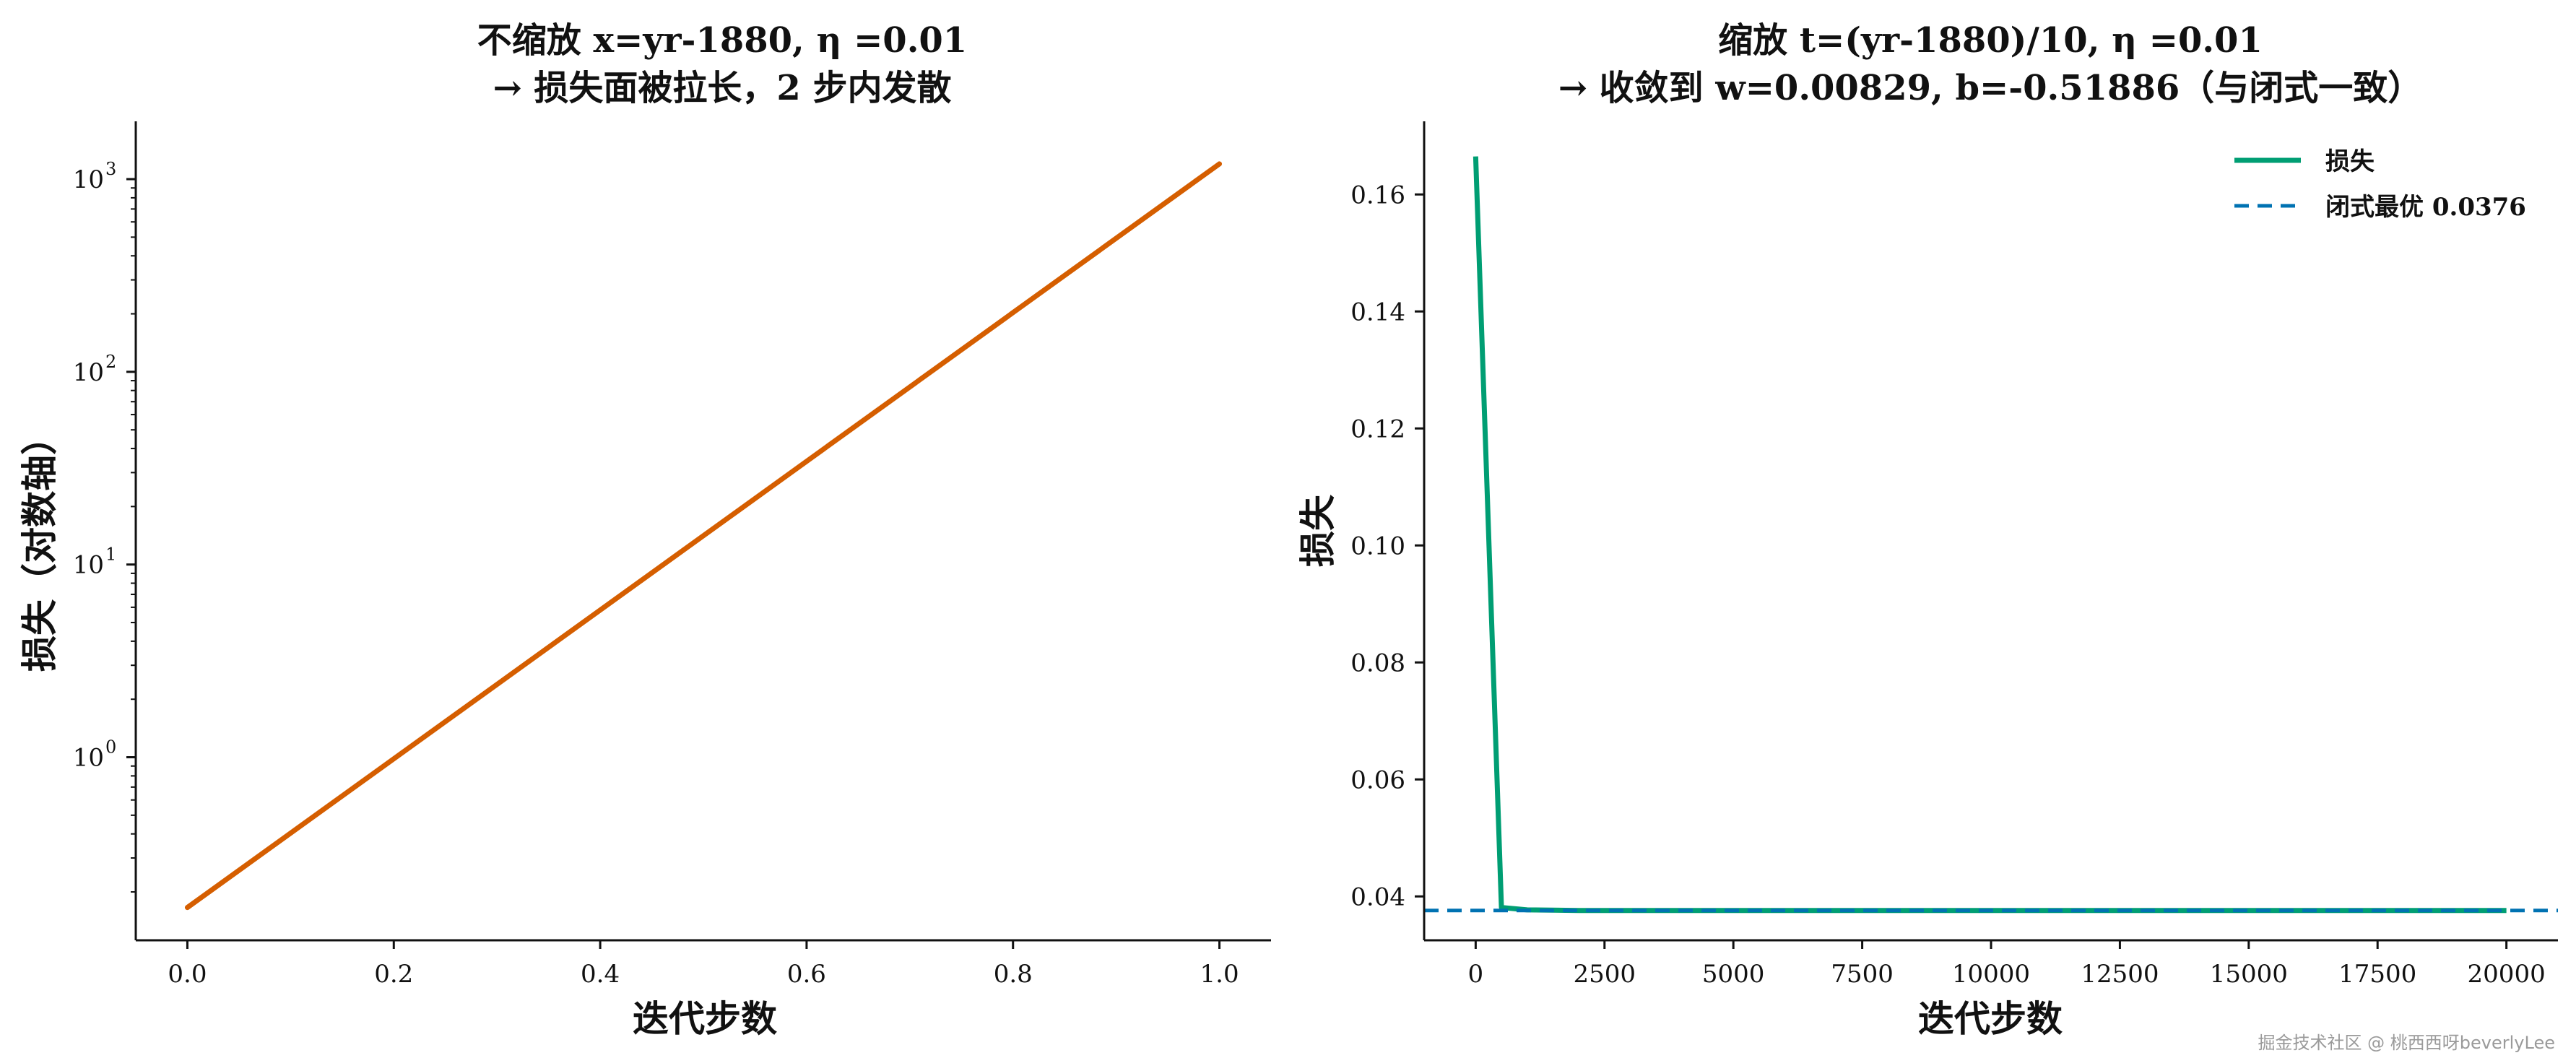 This screenshot has height=1058, width=2576. I want to click on right-x-axis-label: 迭代步数, so click(1990, 1018).